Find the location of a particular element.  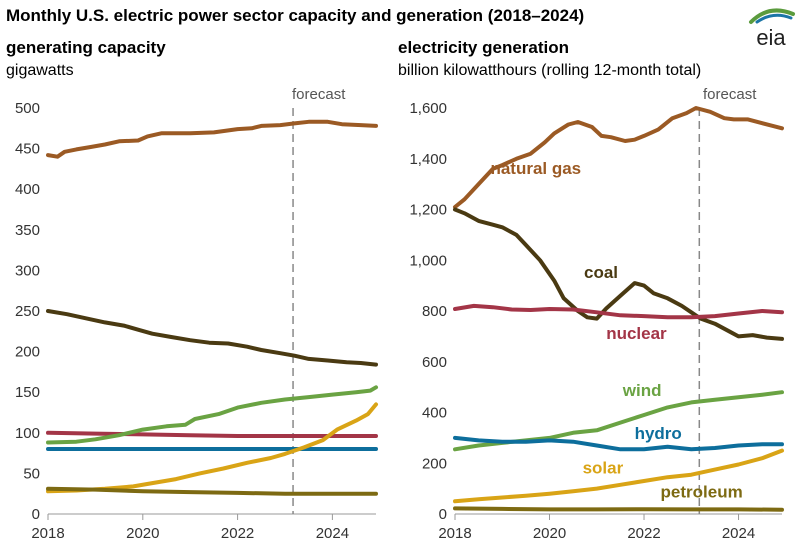

generation-y-tick-label: 0 is located at coordinates (443, 514).